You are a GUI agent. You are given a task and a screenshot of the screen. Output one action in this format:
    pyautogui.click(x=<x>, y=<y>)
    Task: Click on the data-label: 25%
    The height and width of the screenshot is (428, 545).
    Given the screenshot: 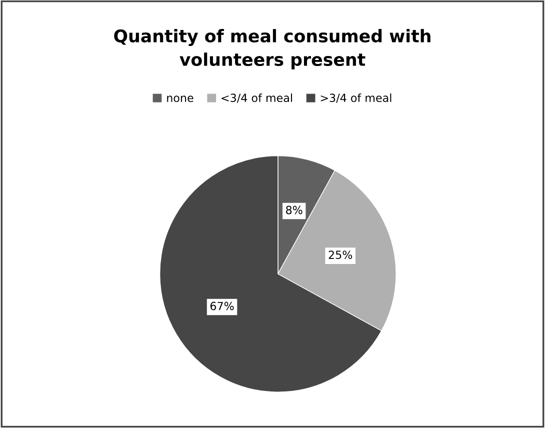 What is the action you would take?
    pyautogui.click(x=340, y=255)
    